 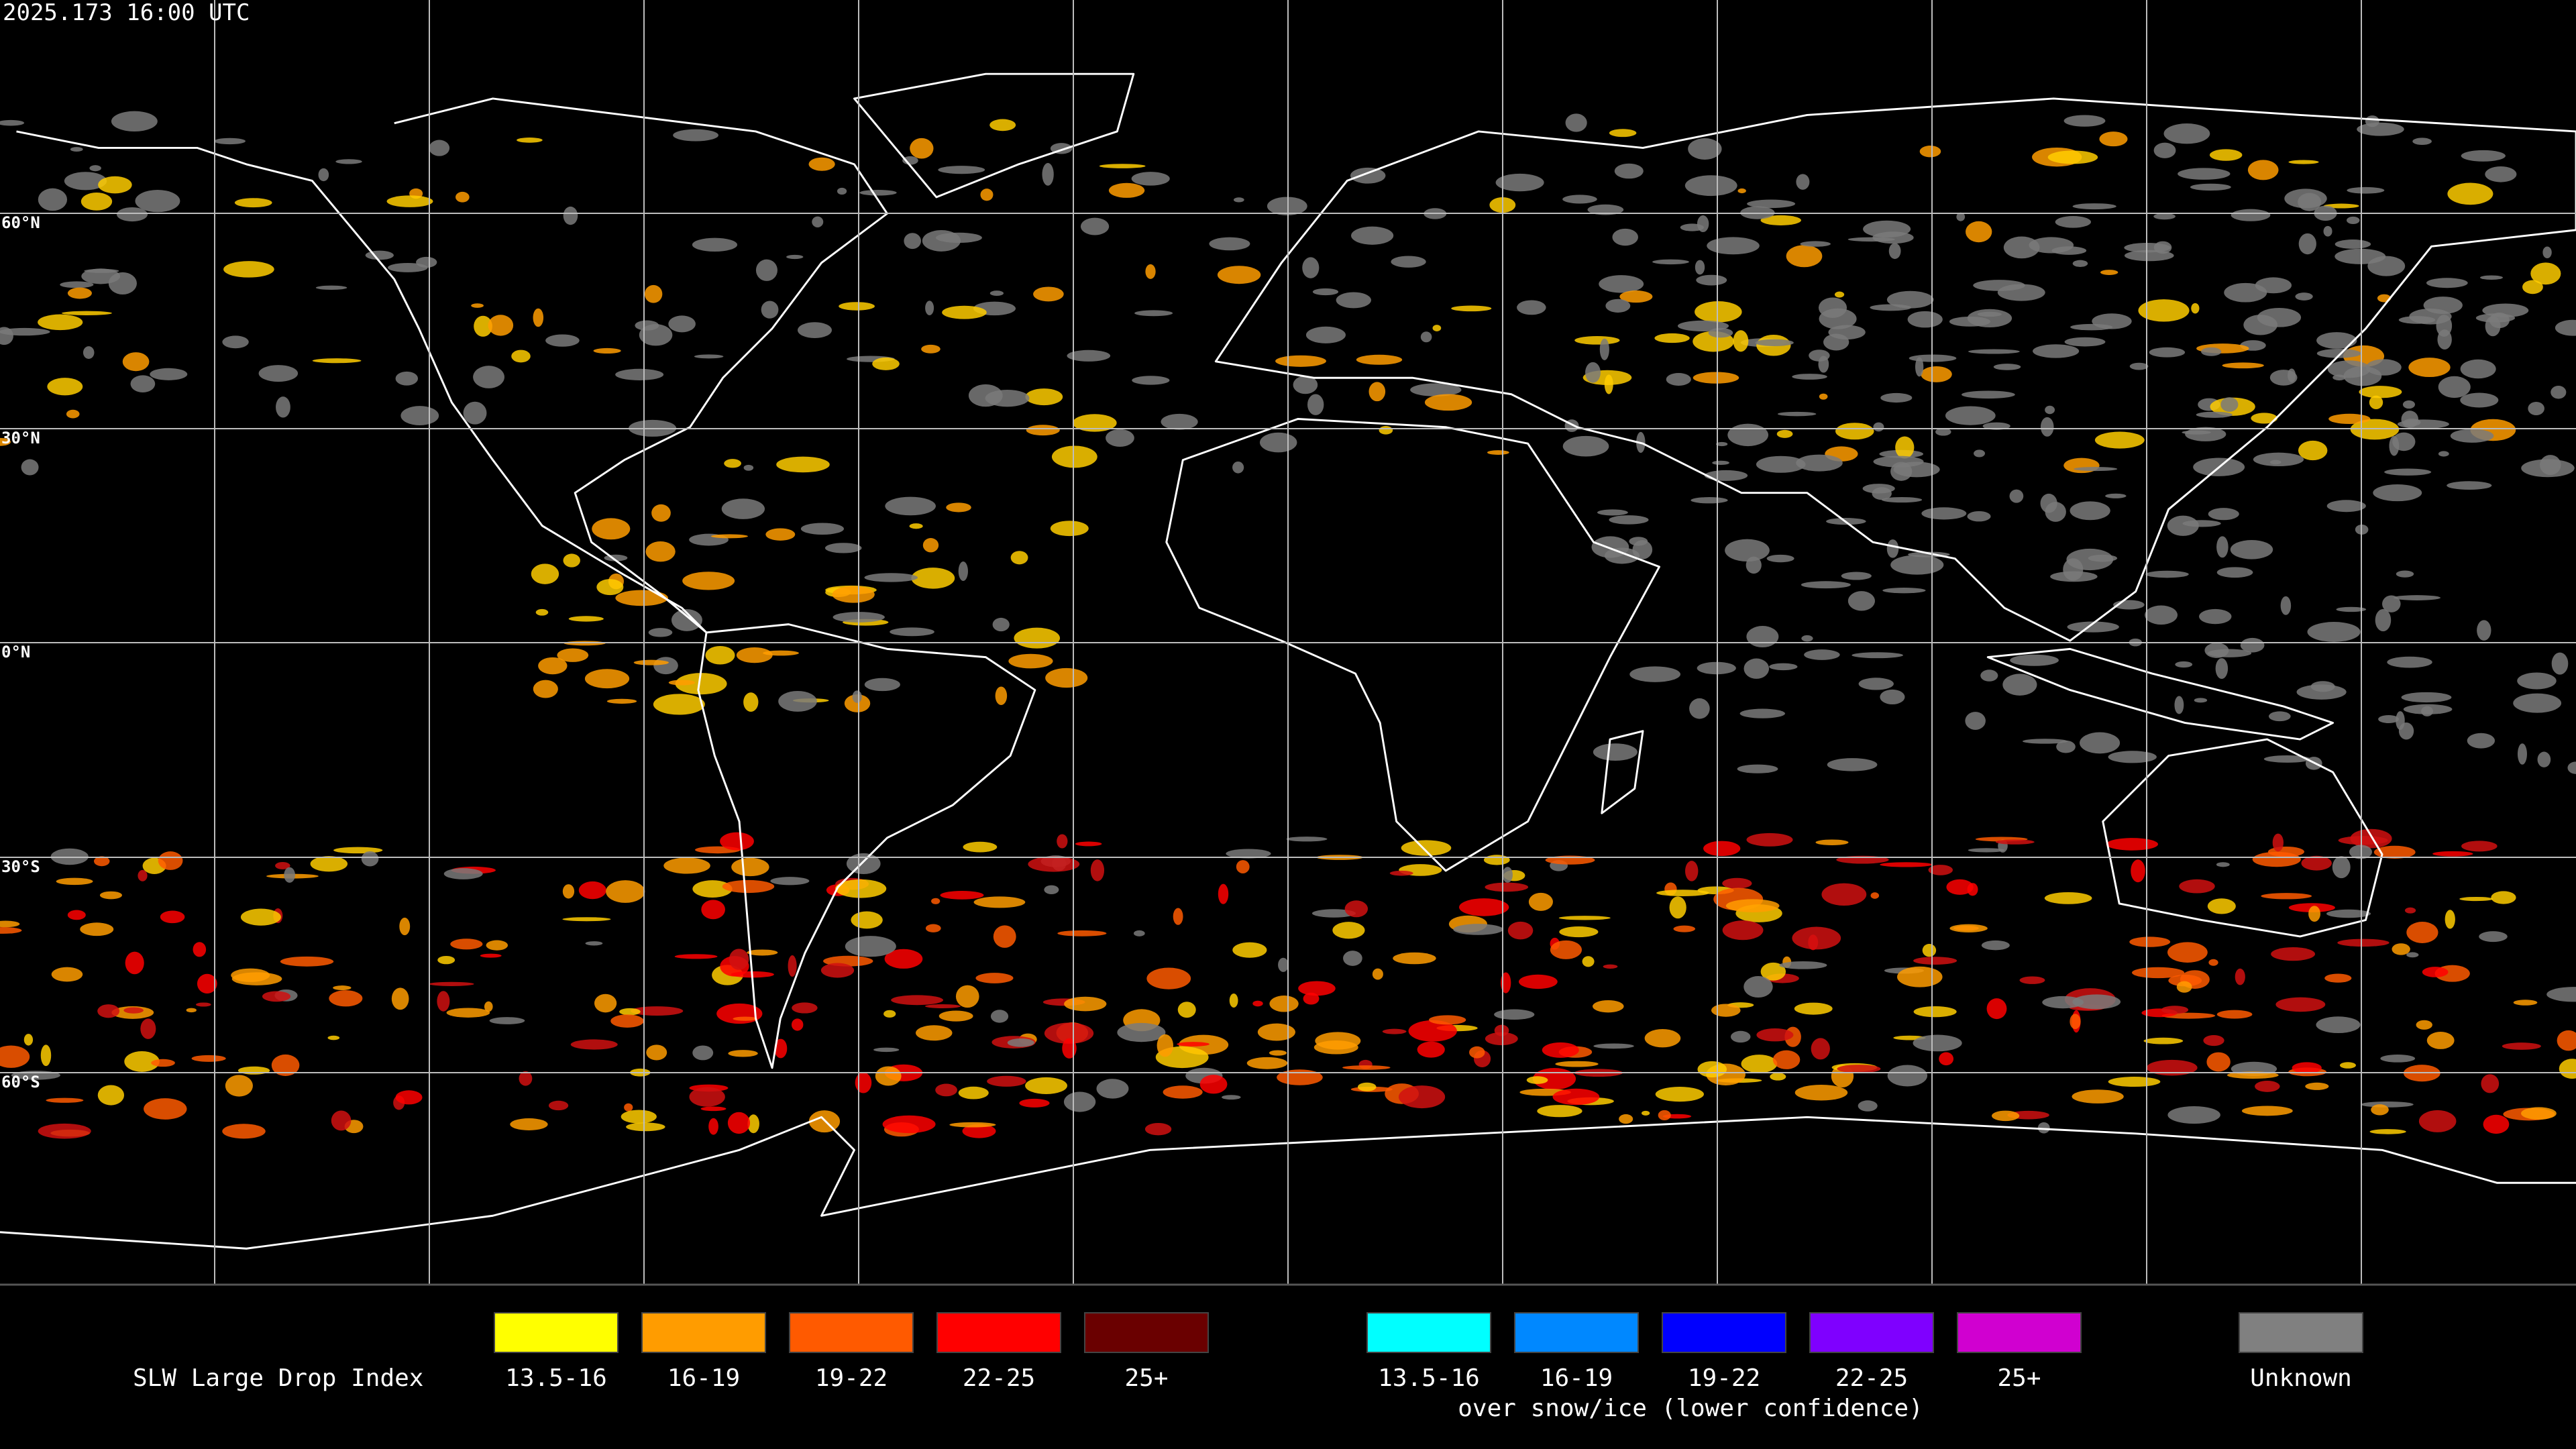 What do you see at coordinates (1724, 1378) in the screenshot?
I see `legend-label: 19-22` at bounding box center [1724, 1378].